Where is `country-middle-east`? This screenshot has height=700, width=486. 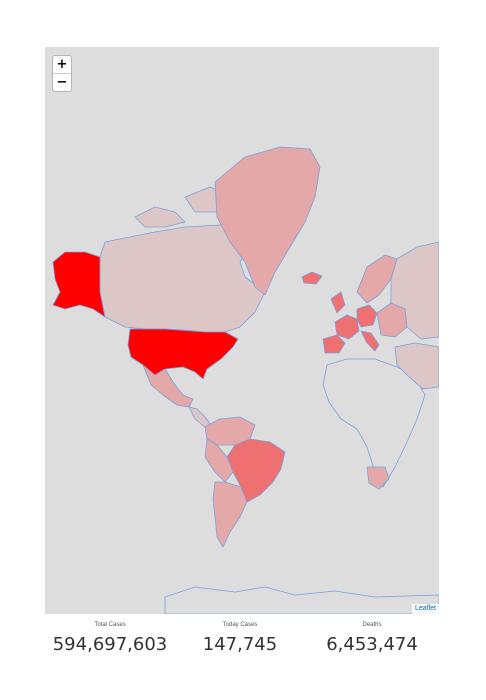
country-middle-east is located at coordinates (416, 366).